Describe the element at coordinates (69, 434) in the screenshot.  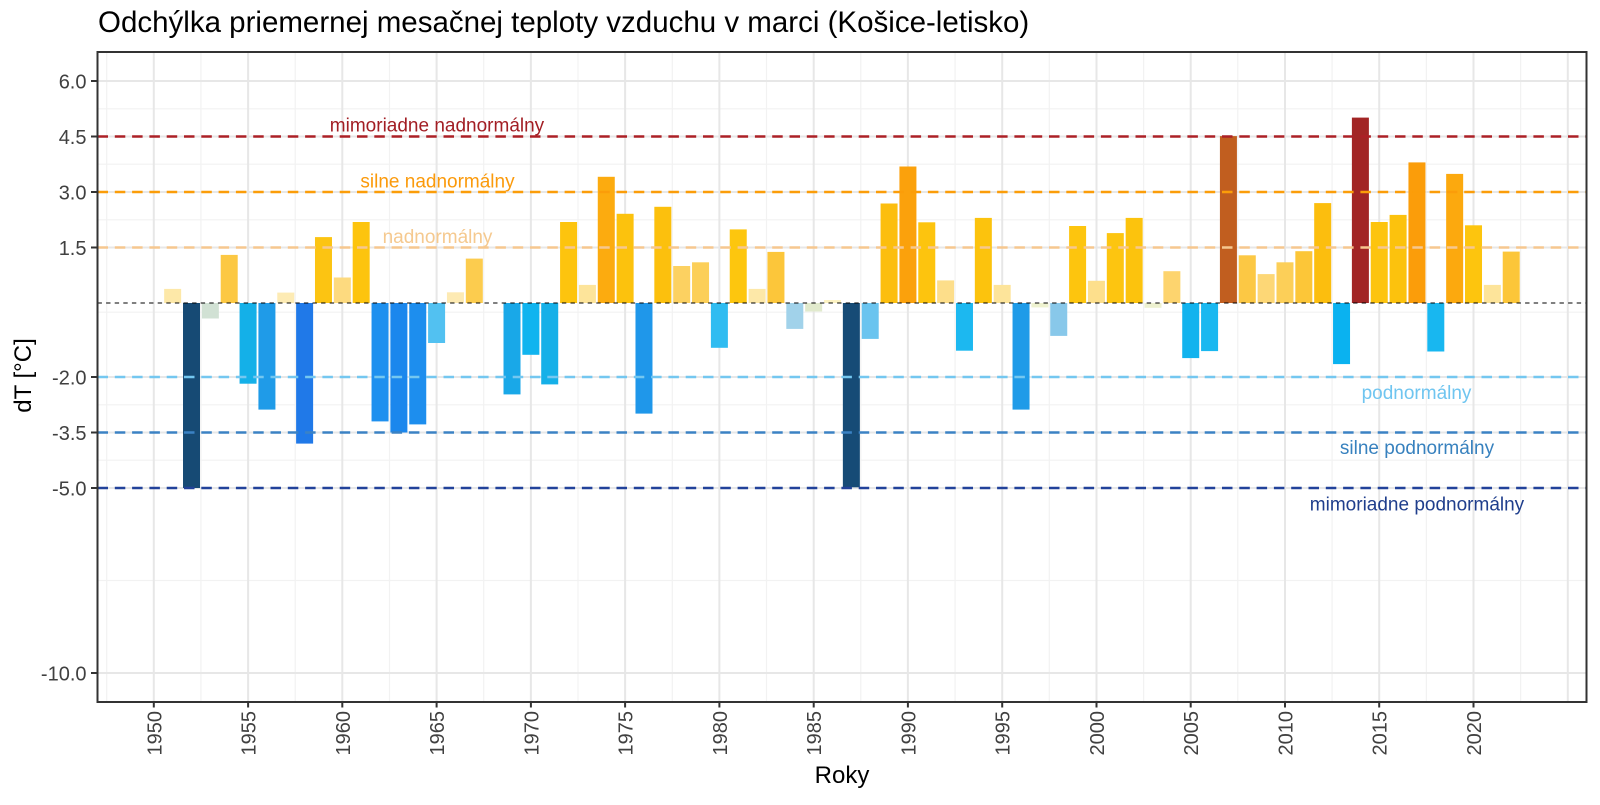
I see `svg-text: -3.5` at that location.